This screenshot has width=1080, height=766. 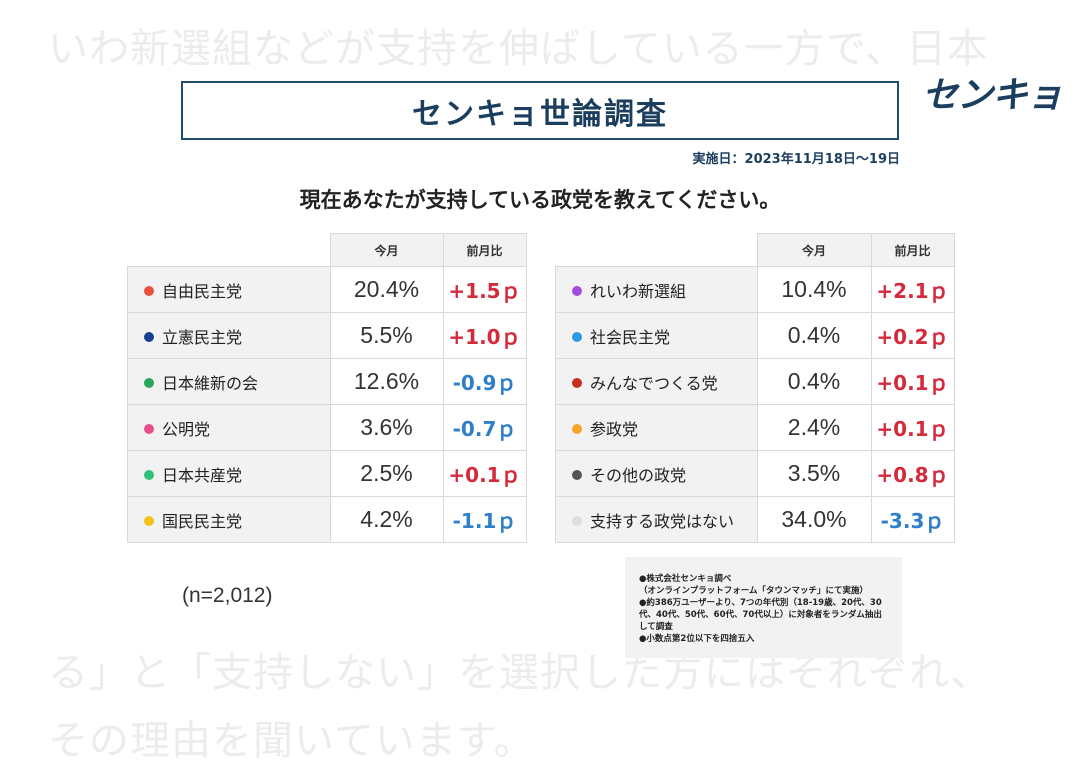 I want to click on current-value: 34.0%, so click(x=814, y=519).